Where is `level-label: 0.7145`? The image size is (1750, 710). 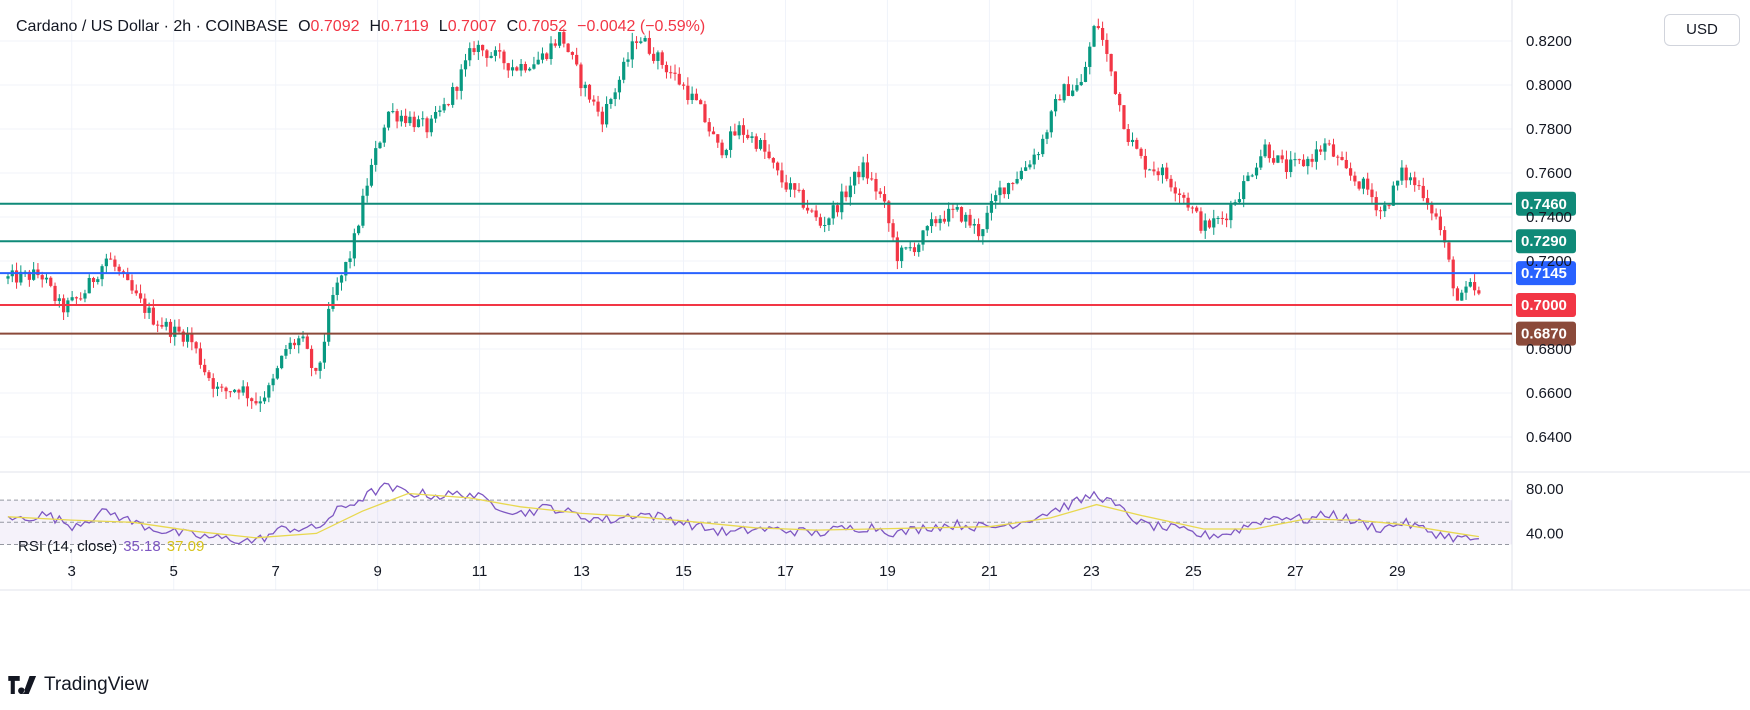
level-label: 0.7145 is located at coordinates (1544, 273).